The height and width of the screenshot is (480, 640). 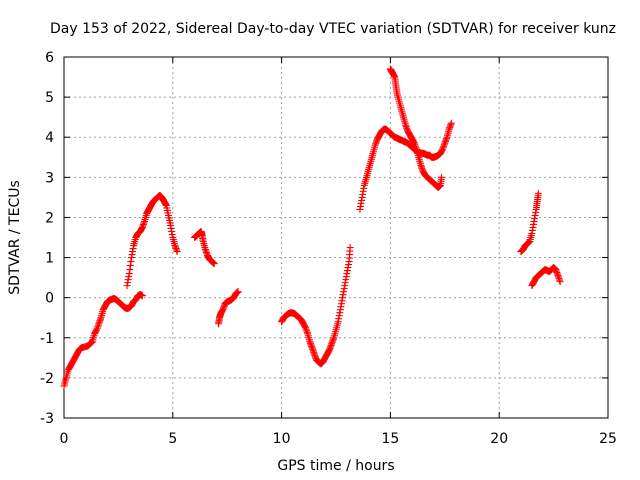 What do you see at coordinates (282, 439) in the screenshot?
I see `x-tick-label: 10` at bounding box center [282, 439].